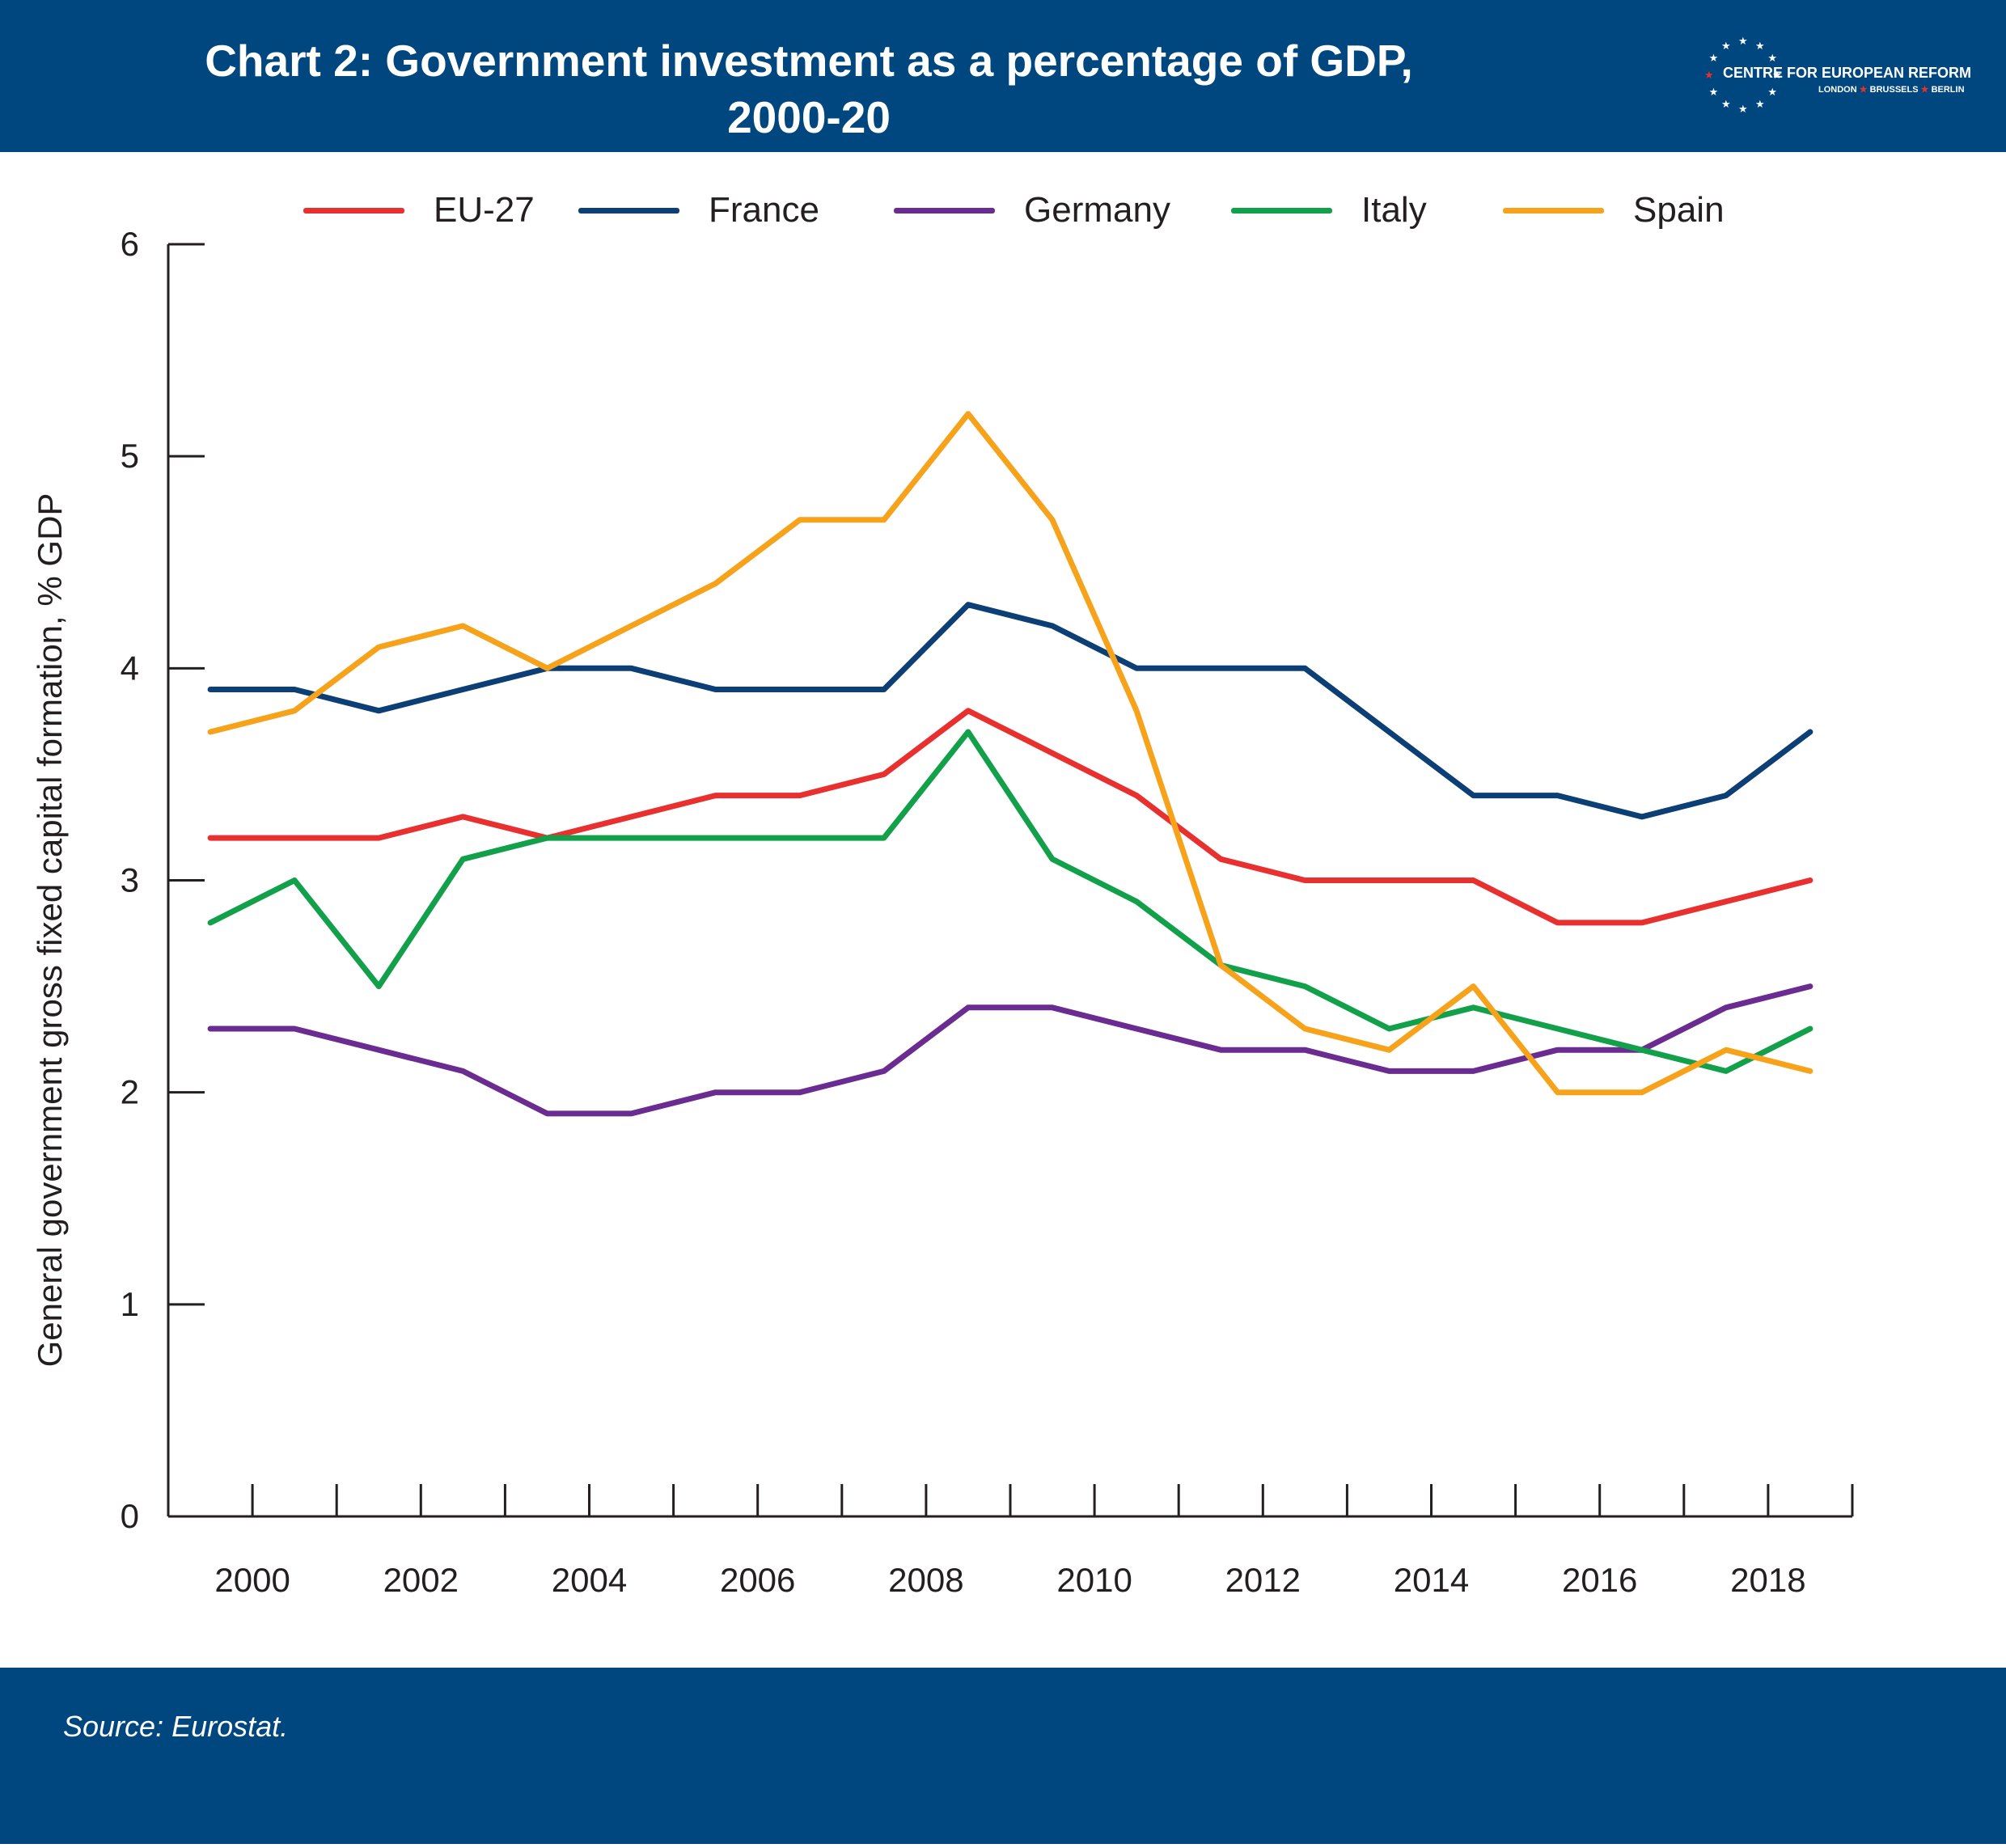 The width and height of the screenshot is (2006, 1848). What do you see at coordinates (130, 1516) in the screenshot?
I see `y-tick-label: 0` at bounding box center [130, 1516].